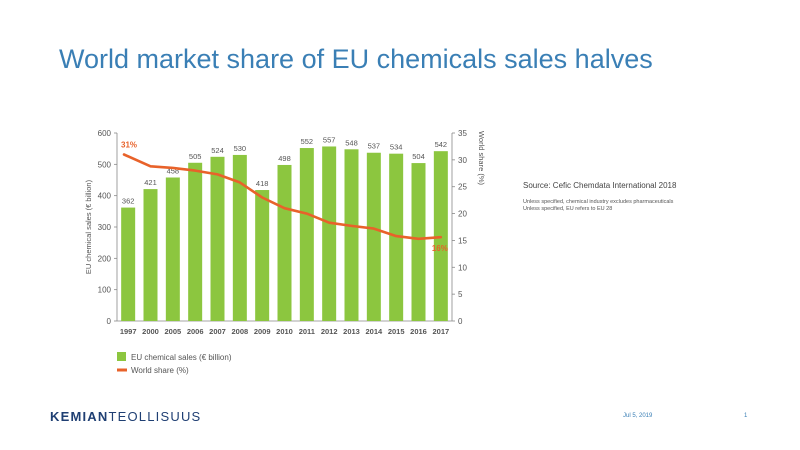  I want to click on y2-tick-label: 20, so click(462, 214).